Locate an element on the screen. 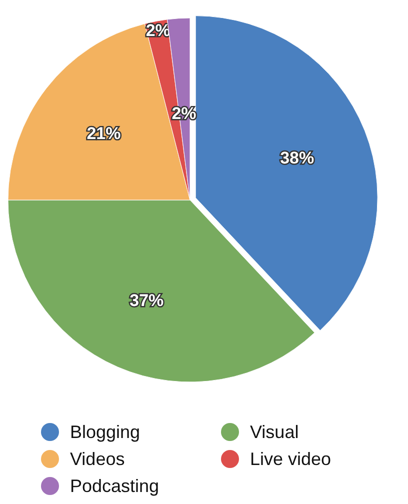 The width and height of the screenshot is (408, 504). legend-label: Visual is located at coordinates (274, 432).